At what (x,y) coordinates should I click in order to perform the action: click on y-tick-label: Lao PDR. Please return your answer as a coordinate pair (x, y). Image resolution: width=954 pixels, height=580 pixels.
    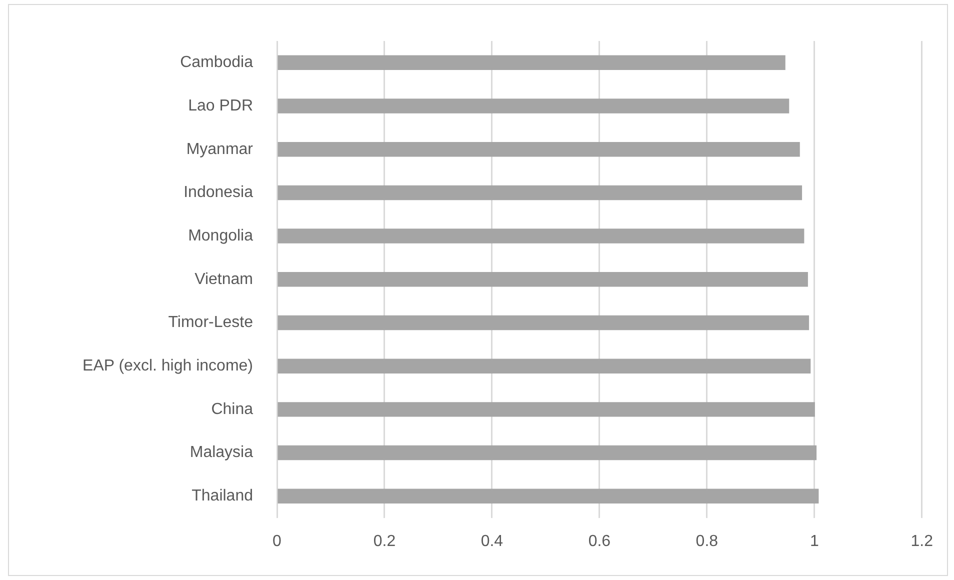
    Looking at the image, I should click on (220, 105).